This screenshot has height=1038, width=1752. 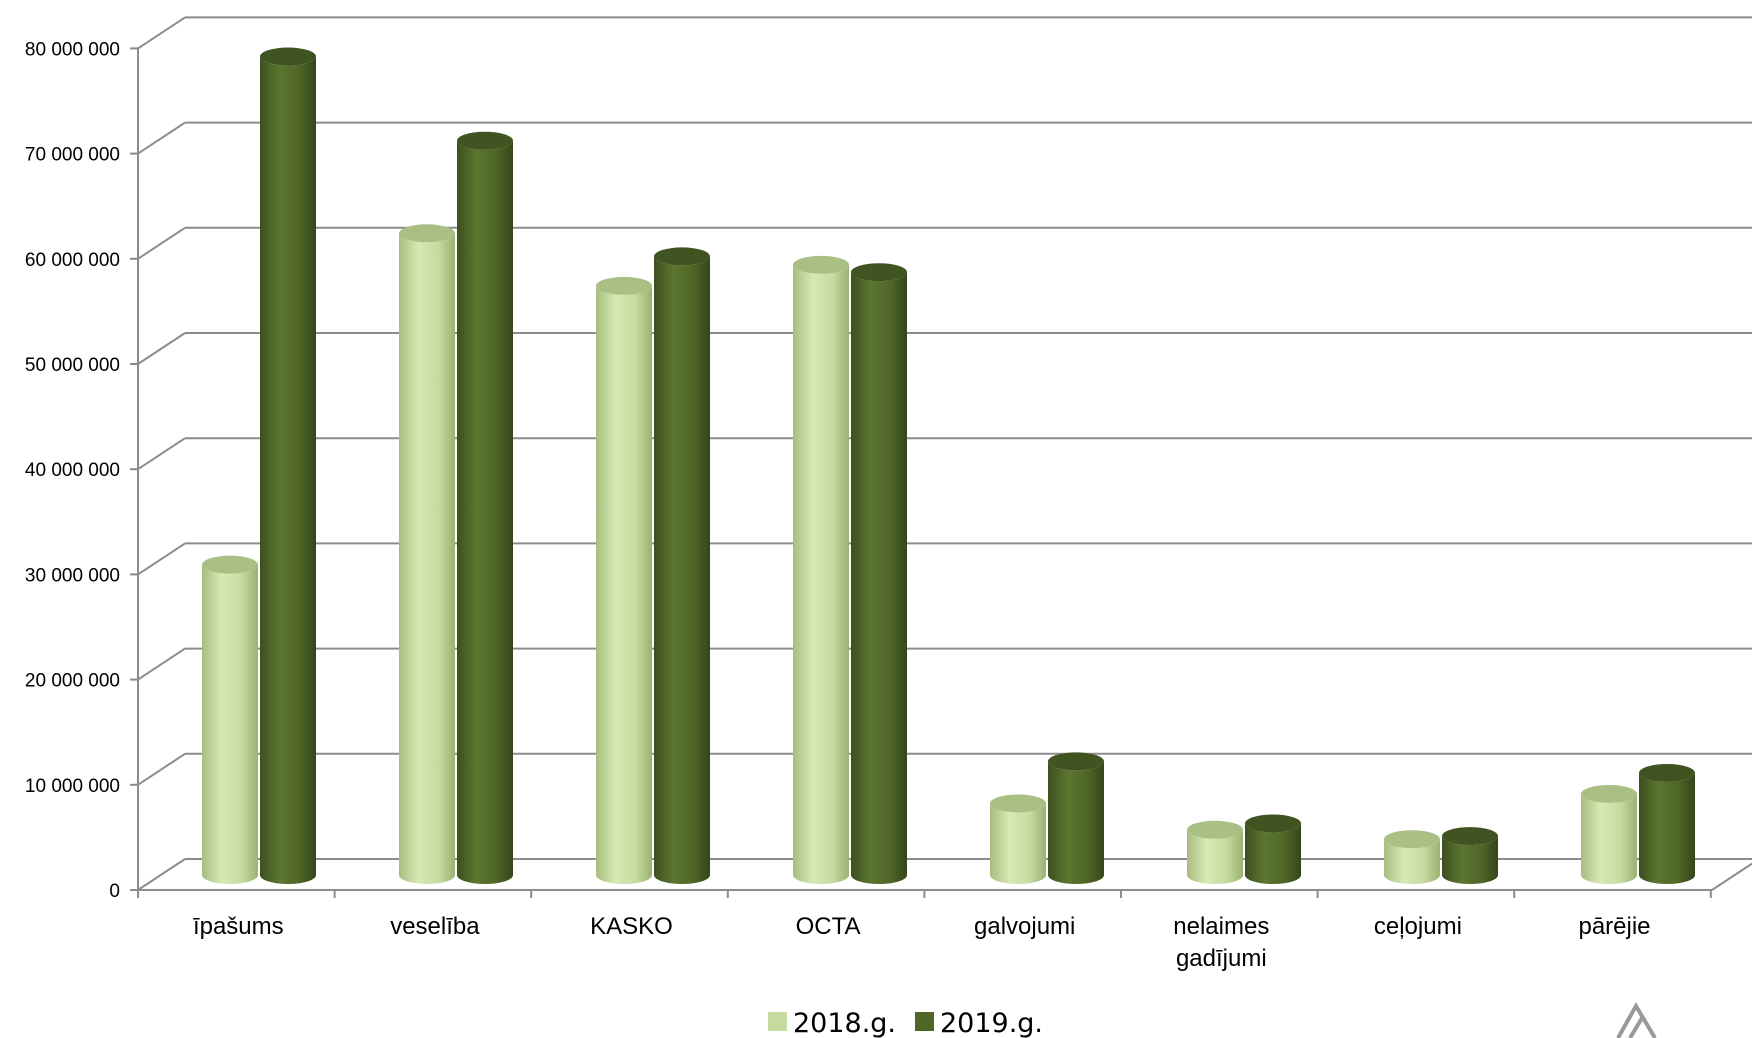 What do you see at coordinates (72, 155) in the screenshot?
I see `y-tick-label: 70 000 000` at bounding box center [72, 155].